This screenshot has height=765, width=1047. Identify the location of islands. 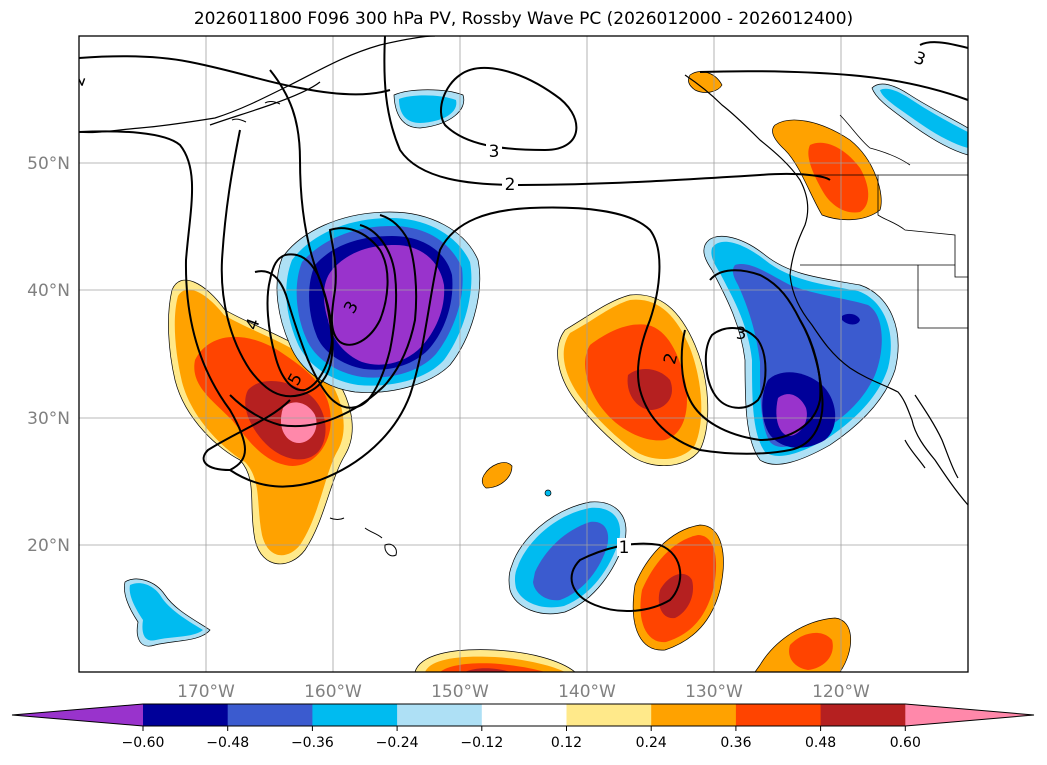
(314, 328).